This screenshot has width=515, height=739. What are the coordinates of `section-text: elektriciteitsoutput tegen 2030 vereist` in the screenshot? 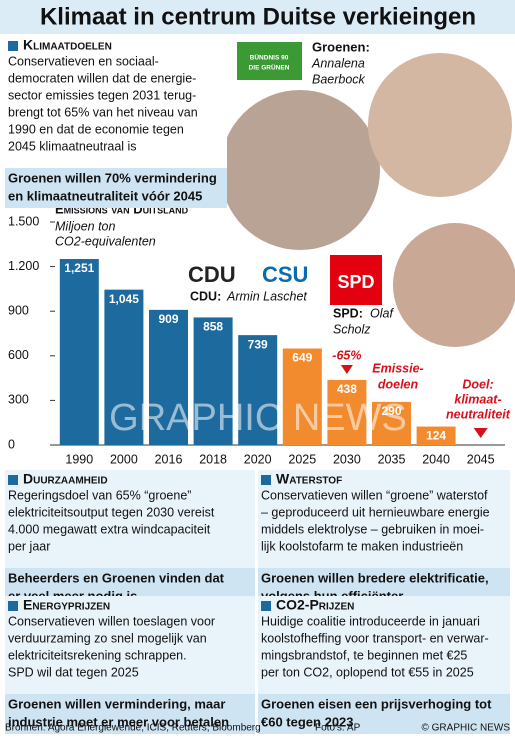 It's located at (111, 512).